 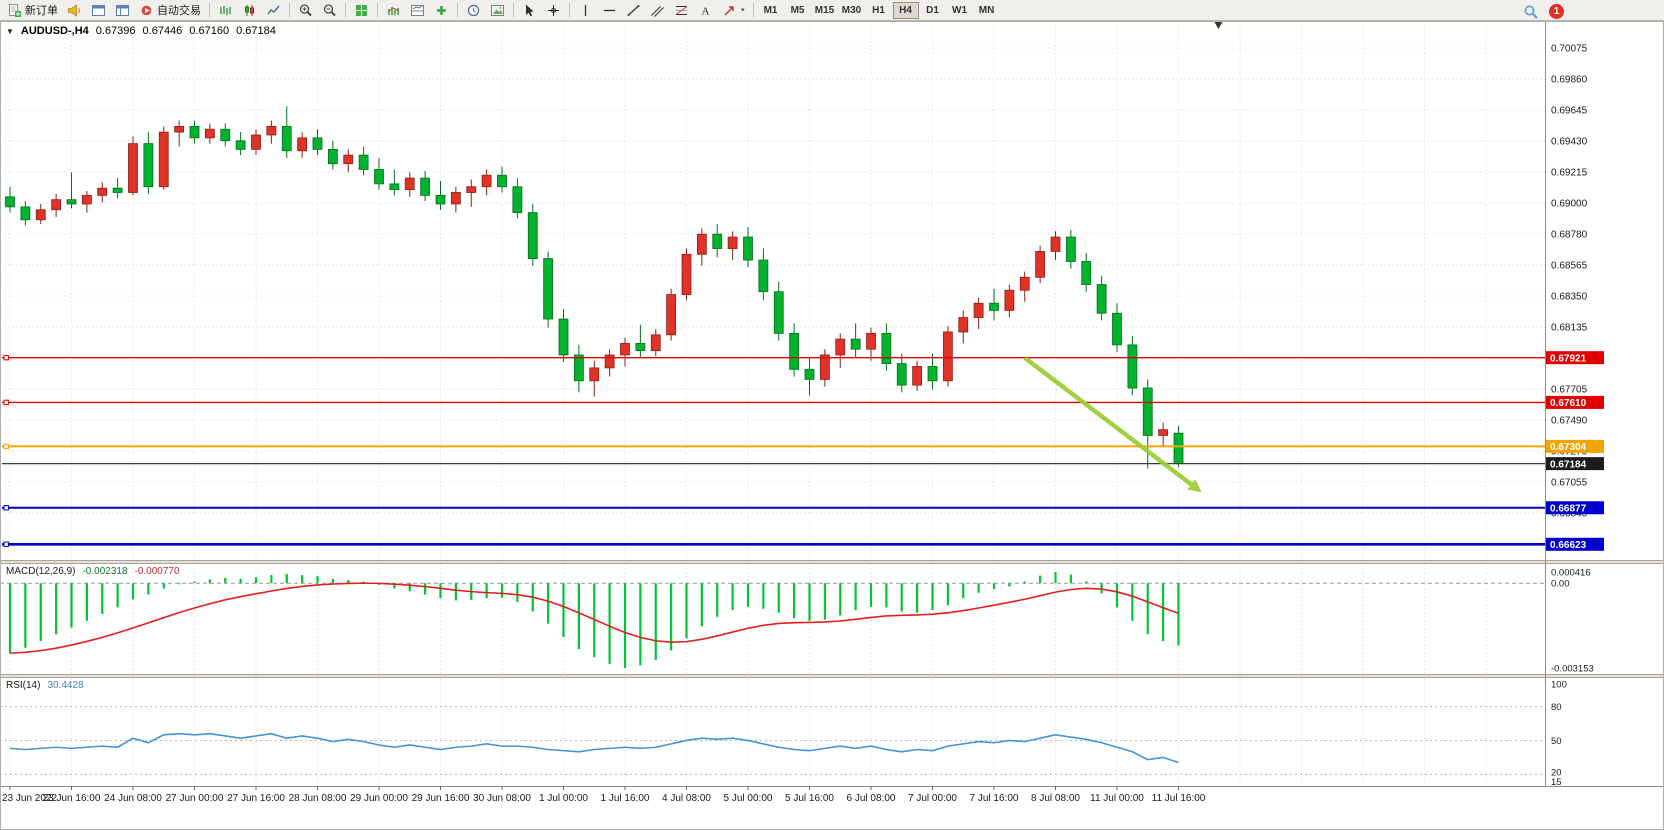 I want to click on indicator-window-button, so click(x=417, y=10).